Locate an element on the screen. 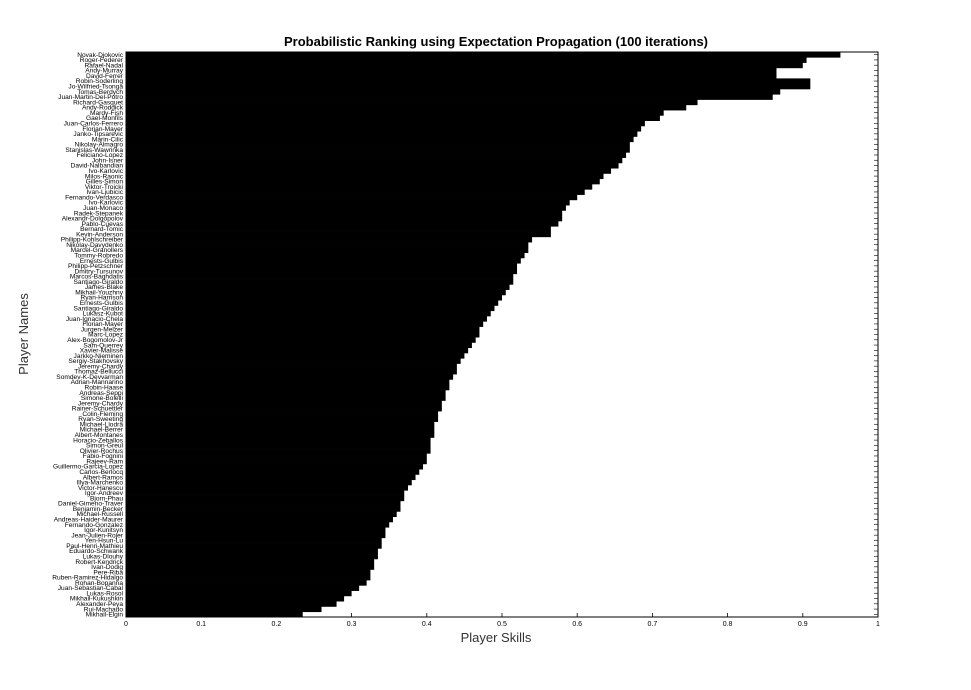 The width and height of the screenshot is (971, 690). player-name-label: Xavier-Malisse is located at coordinates (102, 351).